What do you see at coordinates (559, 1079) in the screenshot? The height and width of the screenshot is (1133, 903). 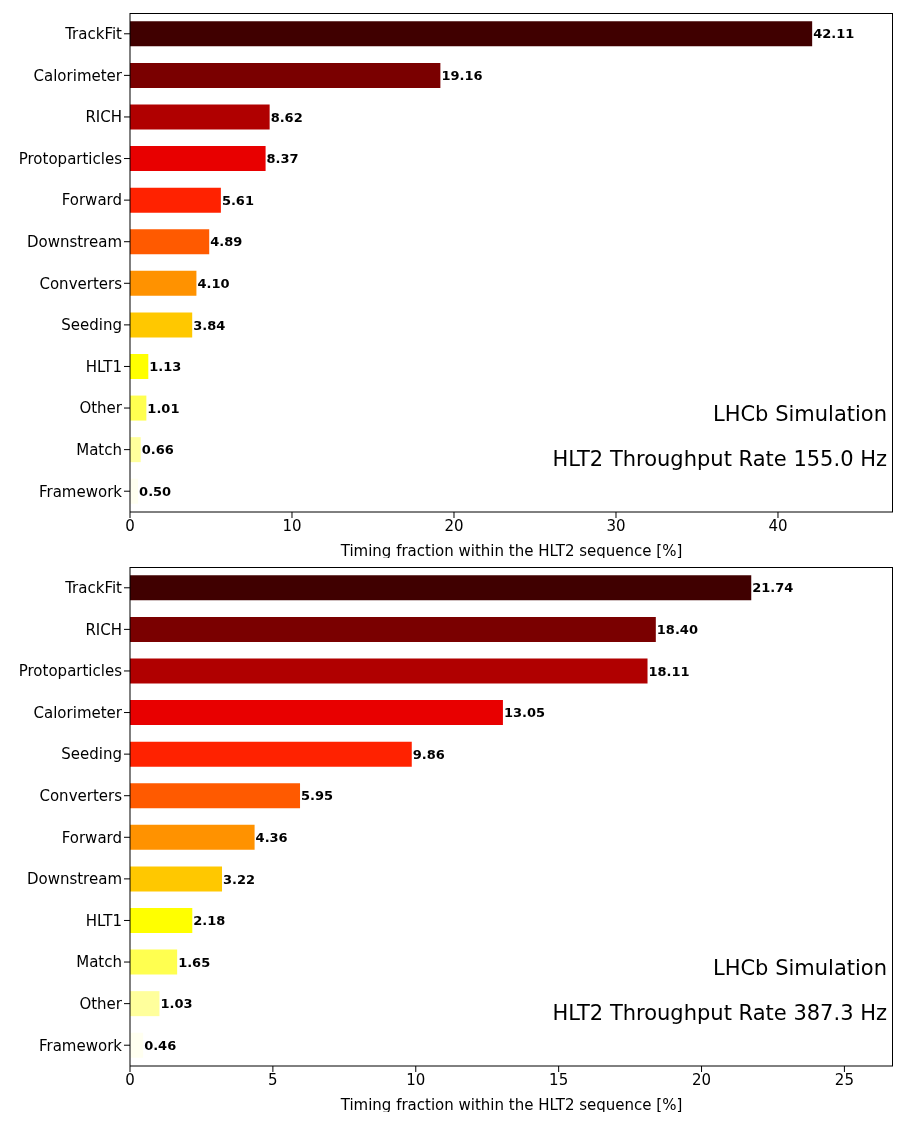 I see `x-tick-label: 15` at bounding box center [559, 1079].